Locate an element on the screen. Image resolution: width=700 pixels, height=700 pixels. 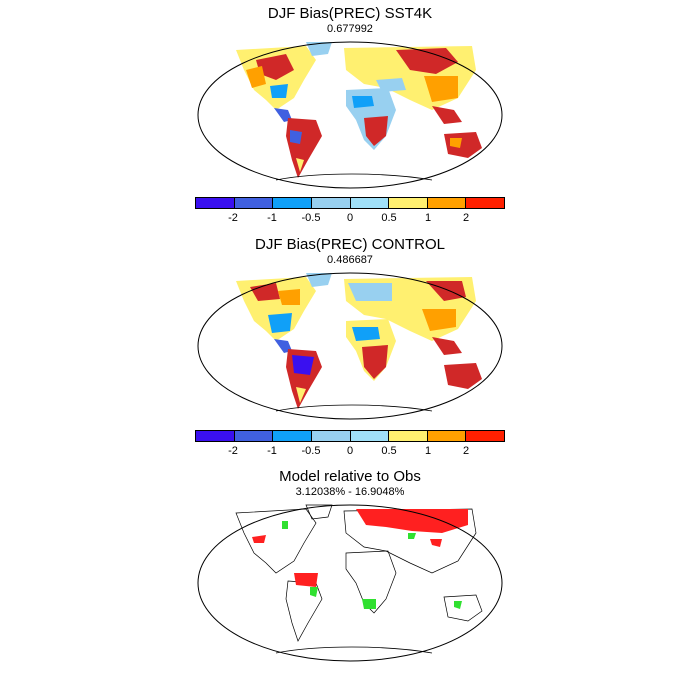
panel1-map is located at coordinates (350, 115).